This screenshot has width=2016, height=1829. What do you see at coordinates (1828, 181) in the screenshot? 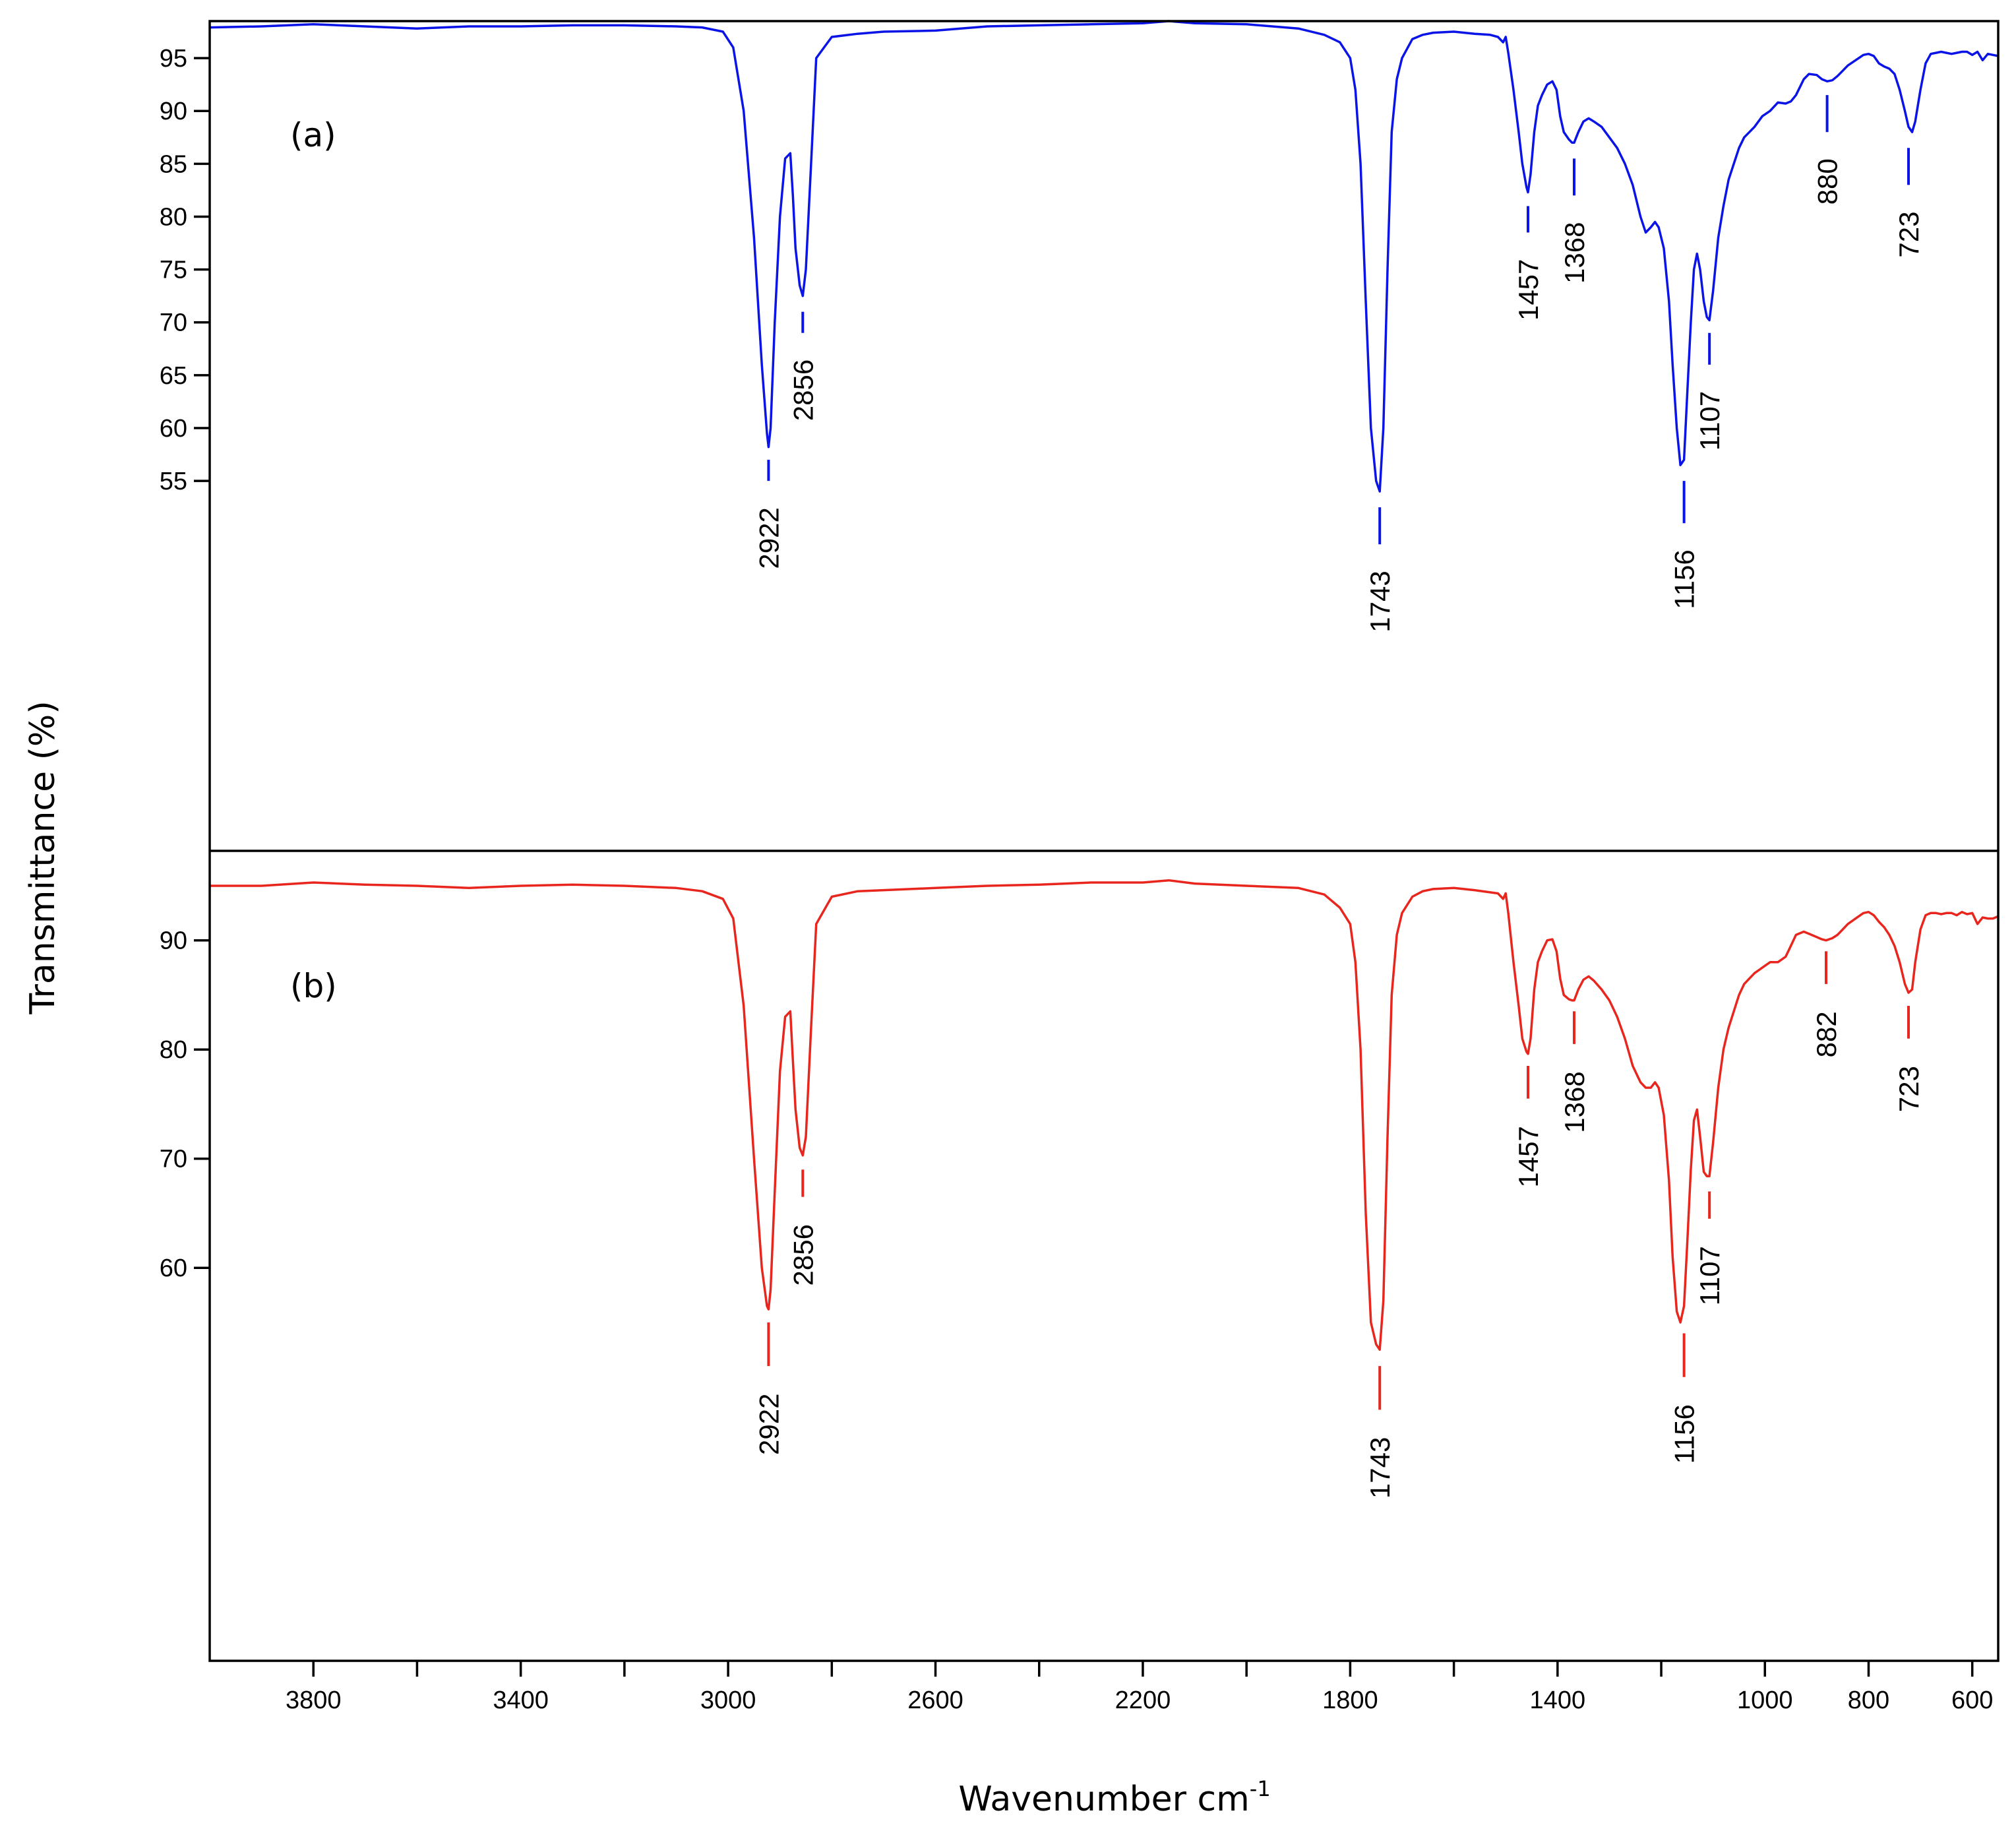
I see `peak-label: 880` at bounding box center [1828, 181].